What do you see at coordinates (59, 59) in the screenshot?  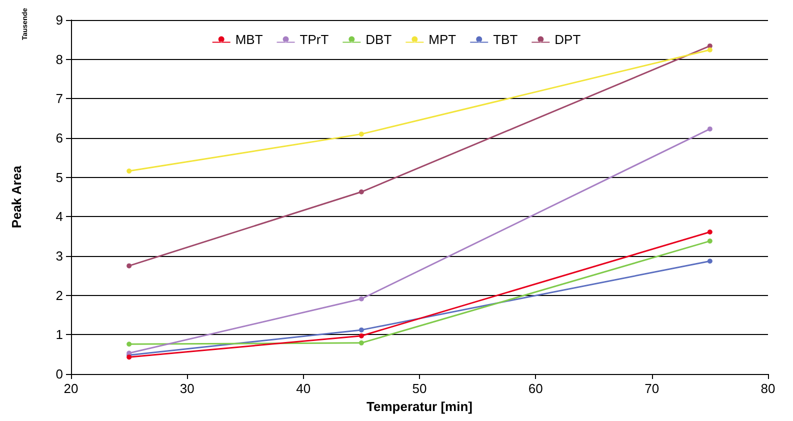 I see `y-tick-label: 8` at bounding box center [59, 59].